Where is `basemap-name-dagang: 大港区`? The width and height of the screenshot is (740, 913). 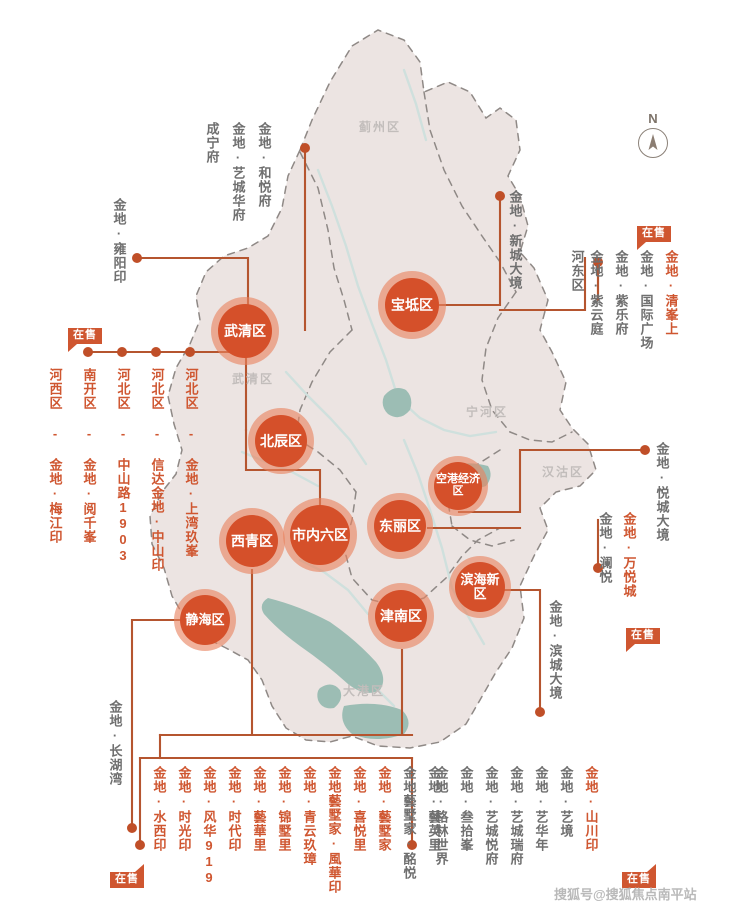
basemap-name-dagang: 大港区 is located at coordinates (364, 691).